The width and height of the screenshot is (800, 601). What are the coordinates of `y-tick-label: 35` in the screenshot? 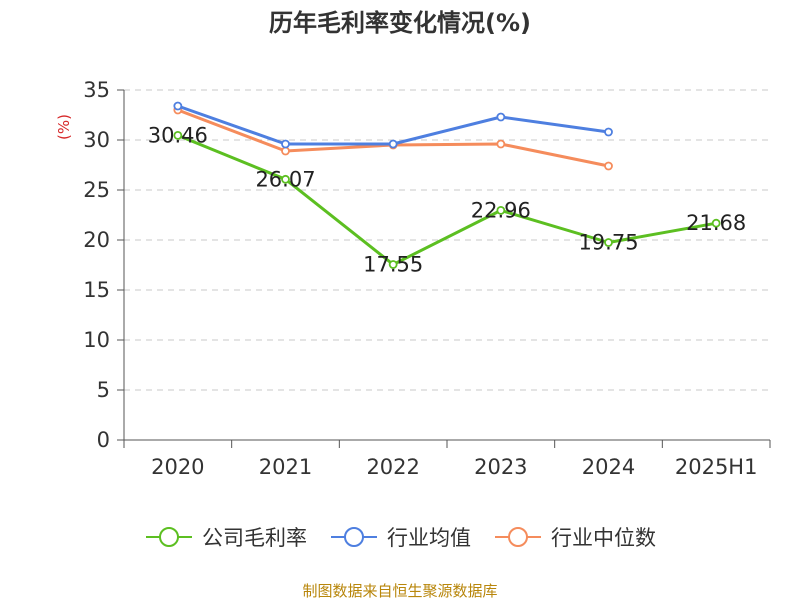 It's located at (96, 90).